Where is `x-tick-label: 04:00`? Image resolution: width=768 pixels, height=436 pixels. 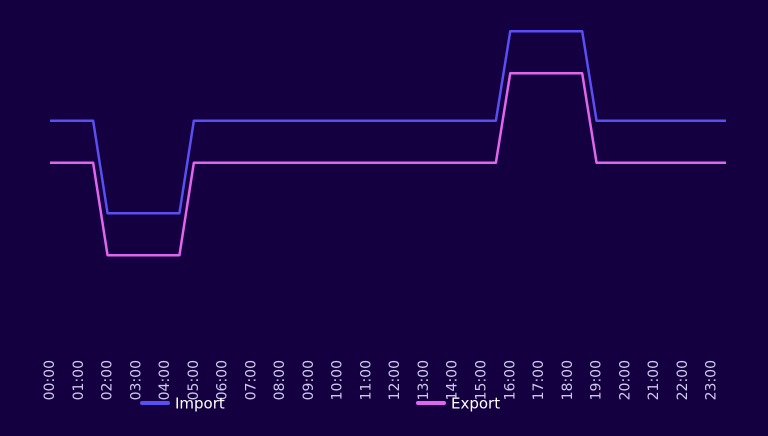 x-tick-label: 04:00 is located at coordinates (165, 380).